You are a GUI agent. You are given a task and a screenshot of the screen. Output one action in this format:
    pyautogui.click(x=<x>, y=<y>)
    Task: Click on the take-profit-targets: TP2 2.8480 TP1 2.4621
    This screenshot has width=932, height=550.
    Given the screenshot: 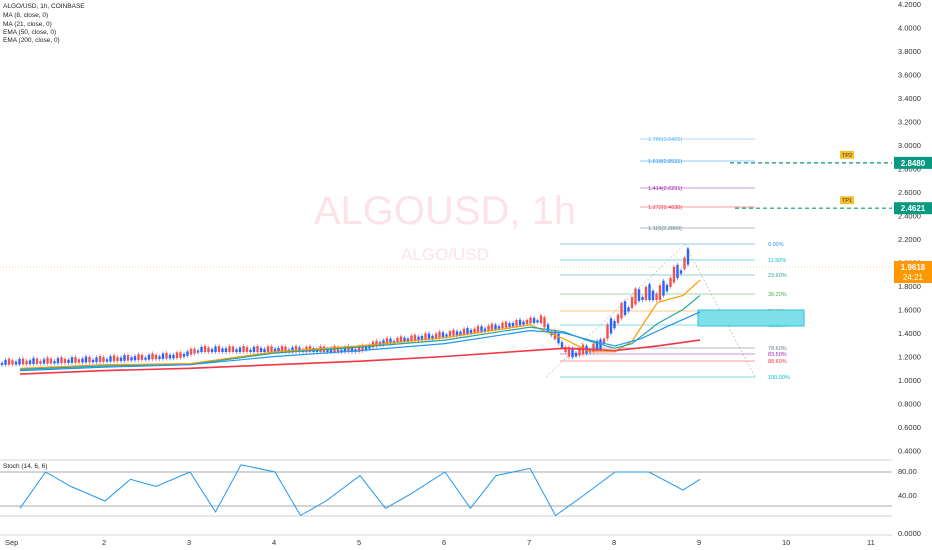 What is the action you would take?
    pyautogui.click(x=831, y=182)
    